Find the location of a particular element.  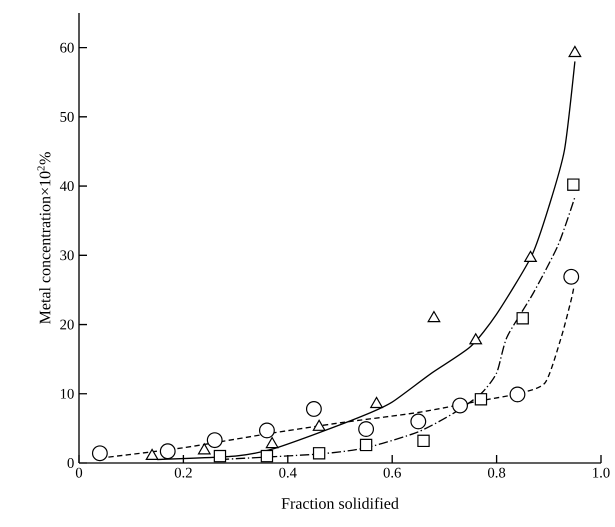

y-tick-label: 10 is located at coordinates (67, 393).